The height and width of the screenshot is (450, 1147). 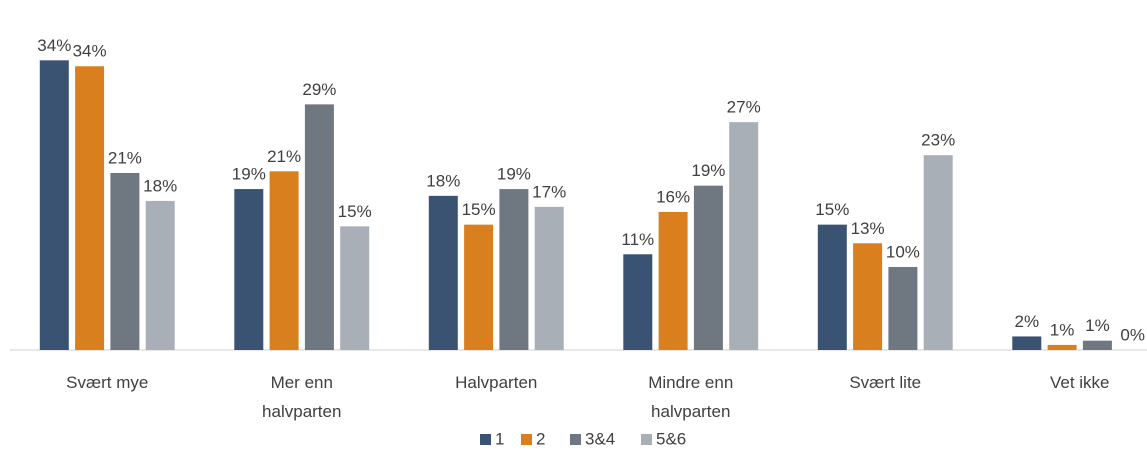 I want to click on legend-label: 1, so click(x=499, y=438).